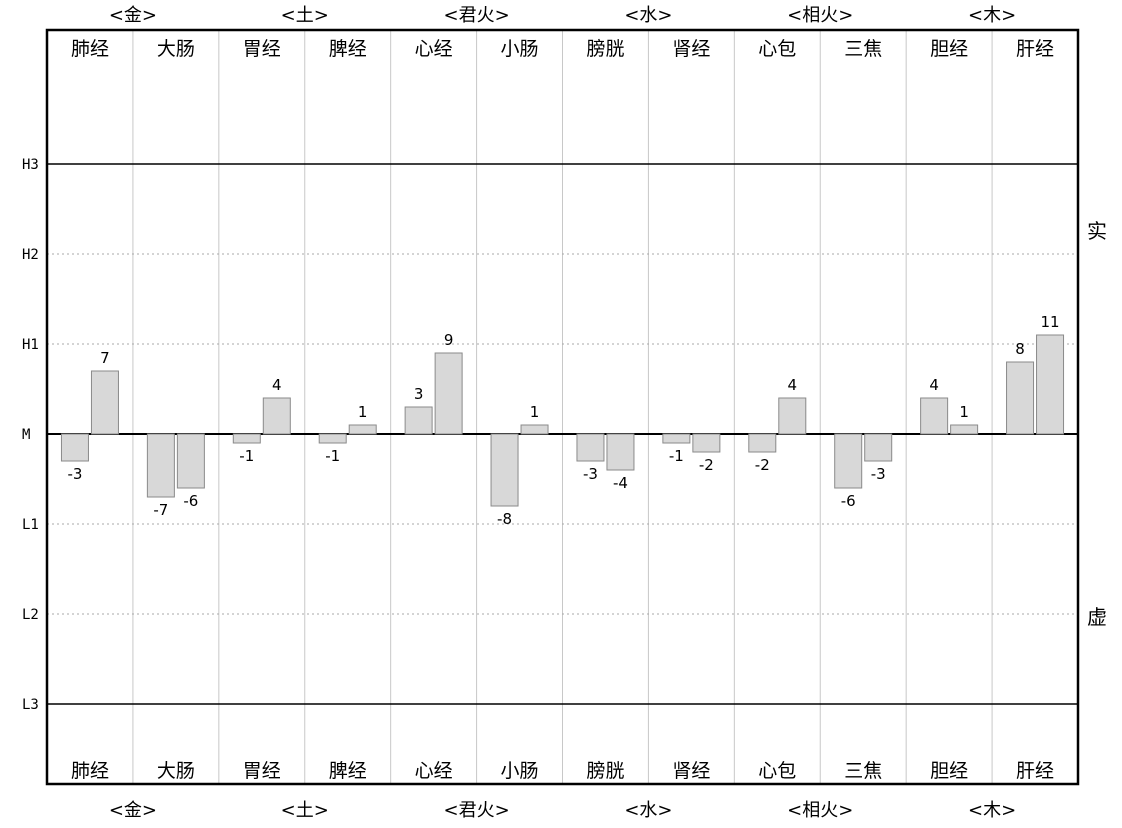 This screenshot has height=828, width=1122. What do you see at coordinates (90, 49) in the screenshot?
I see `category-label-top: 肺经` at bounding box center [90, 49].